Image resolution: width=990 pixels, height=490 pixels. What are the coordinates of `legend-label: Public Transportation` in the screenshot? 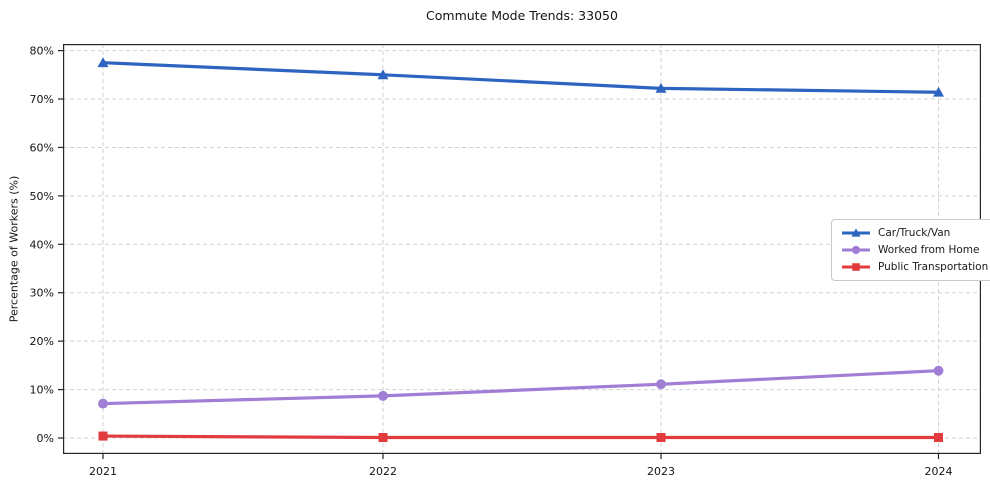 It's located at (933, 267).